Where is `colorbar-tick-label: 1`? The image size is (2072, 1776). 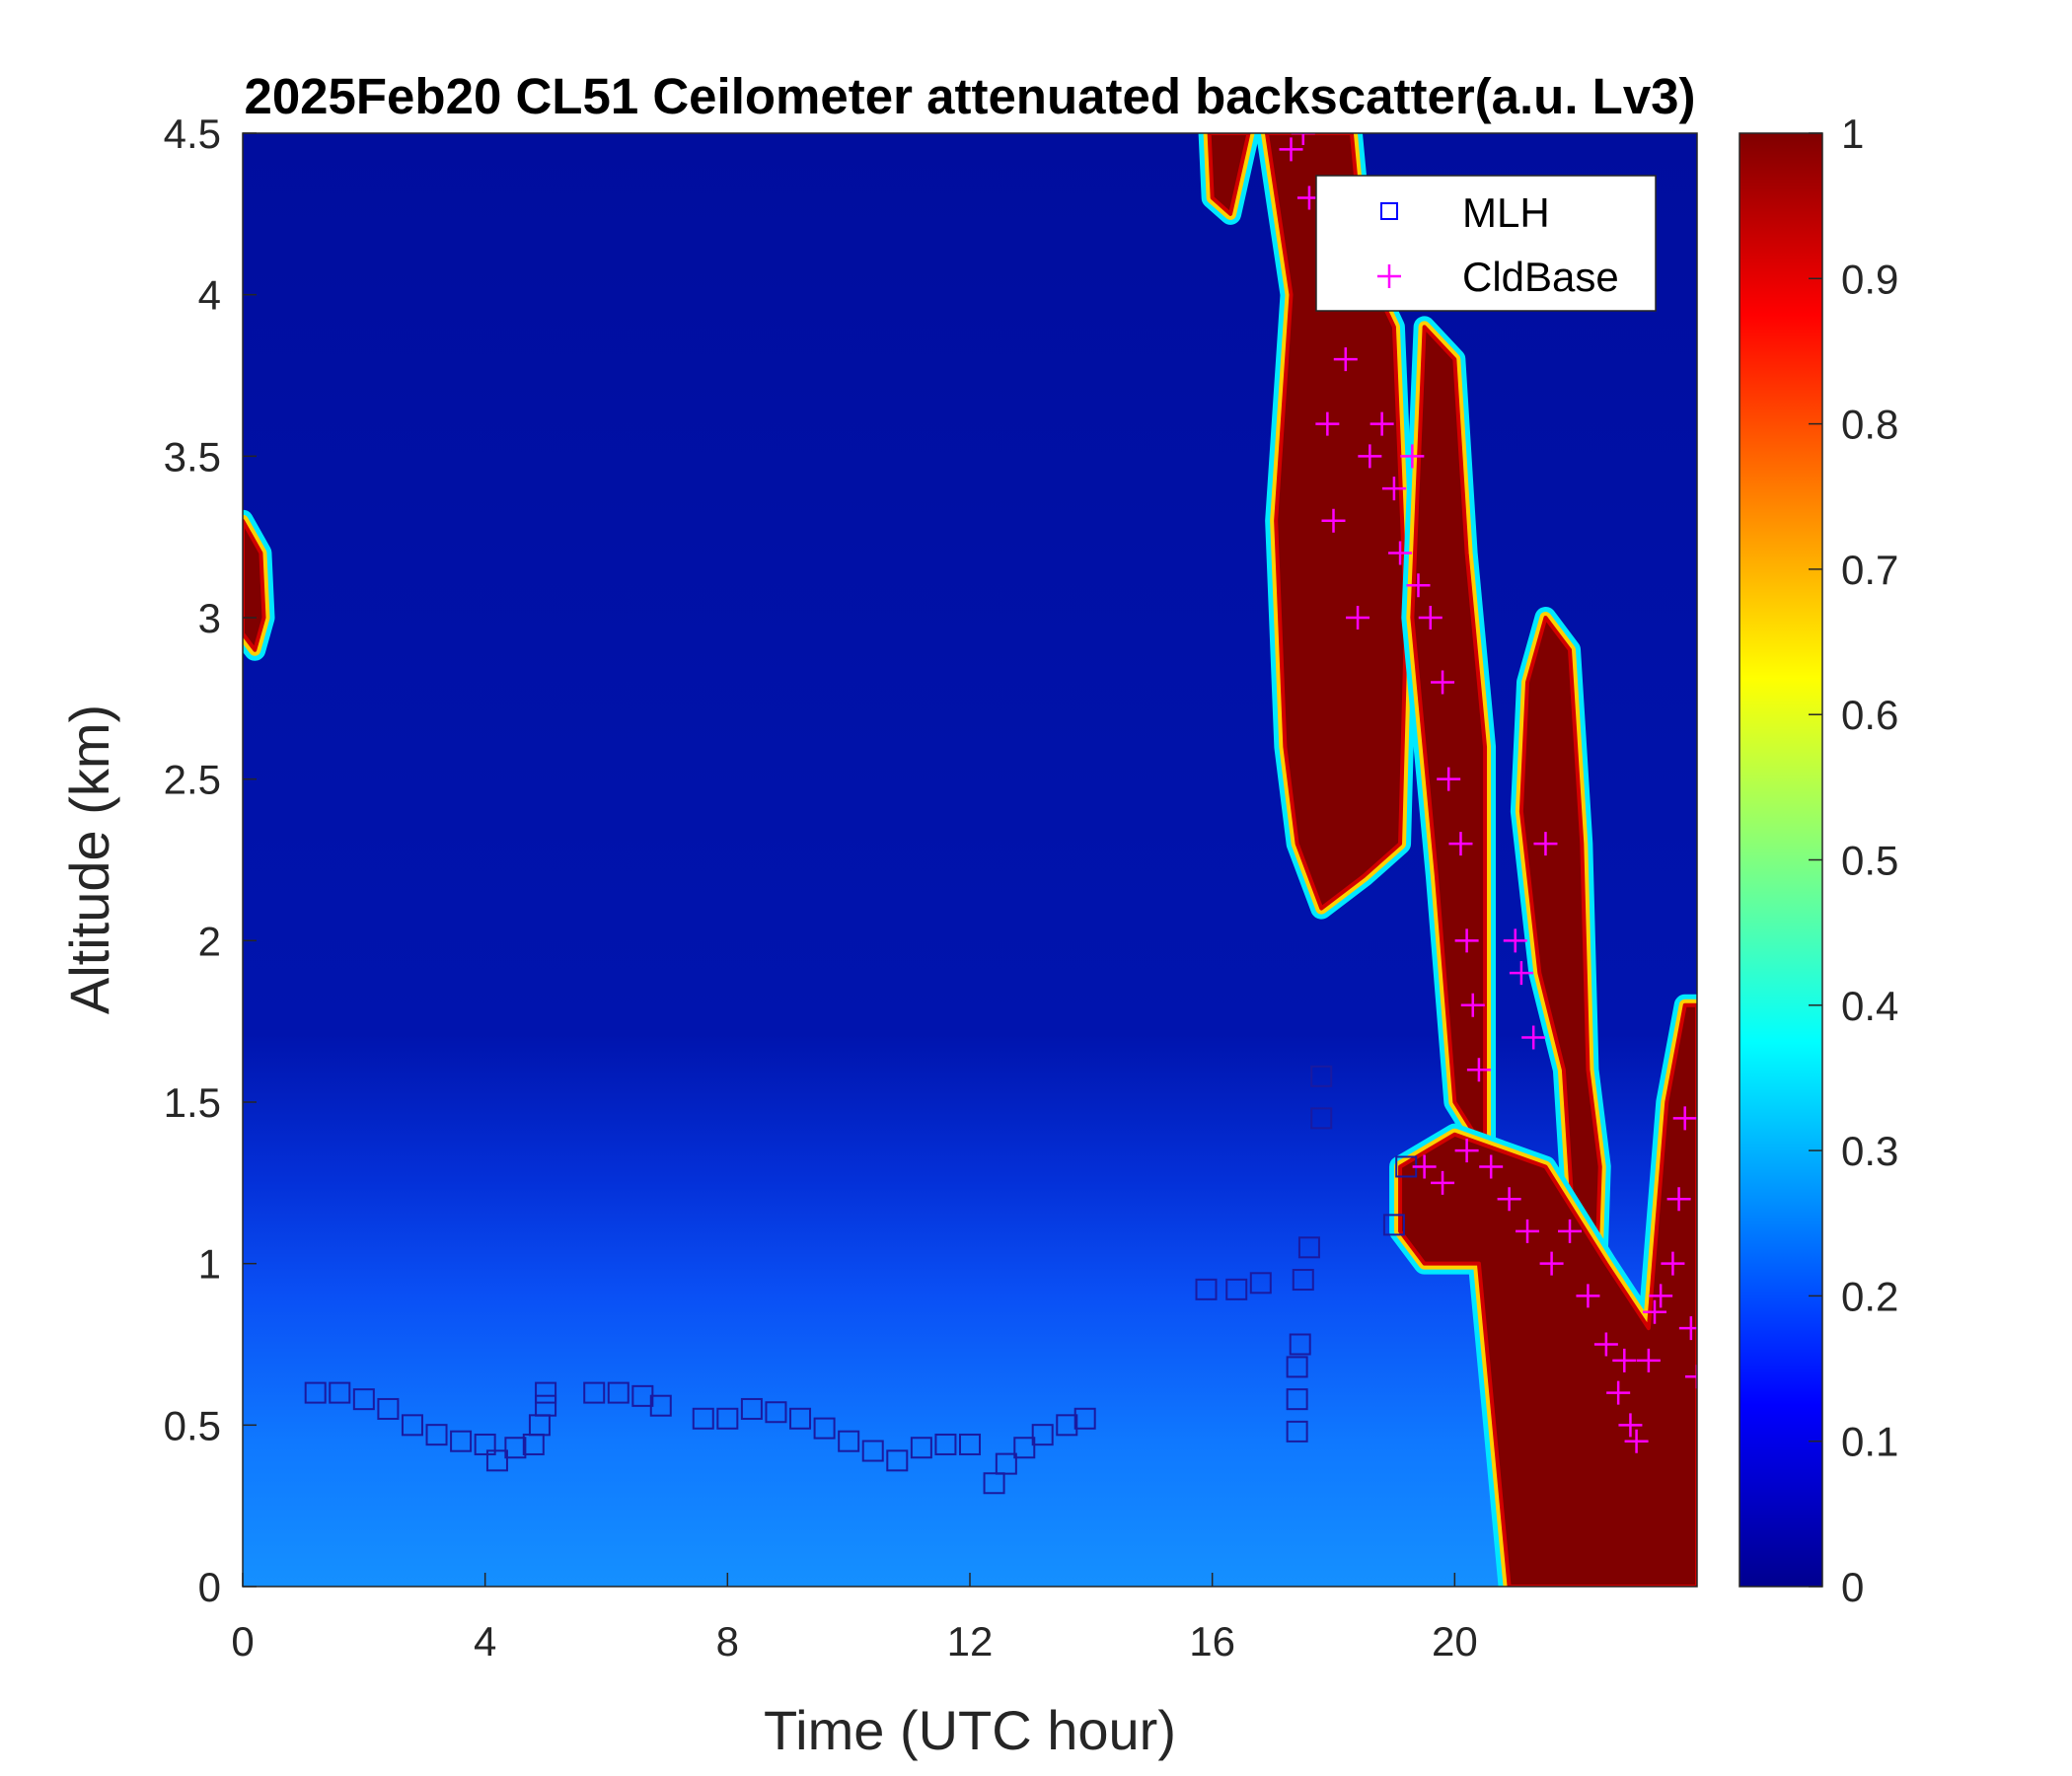
colorbar-tick-label: 1 is located at coordinates (1853, 134).